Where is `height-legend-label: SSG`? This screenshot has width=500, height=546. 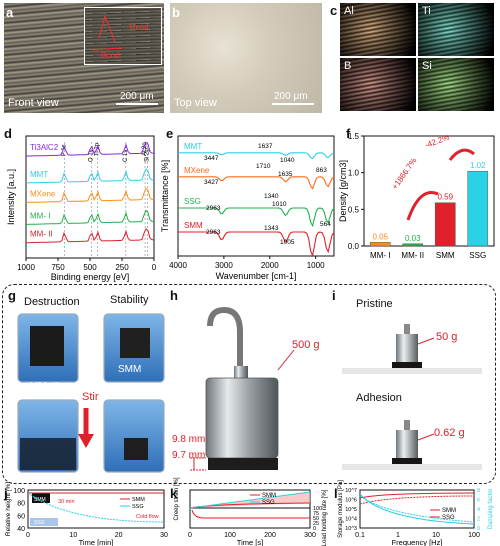
height-legend-label: SSG is located at coordinates (138, 507).